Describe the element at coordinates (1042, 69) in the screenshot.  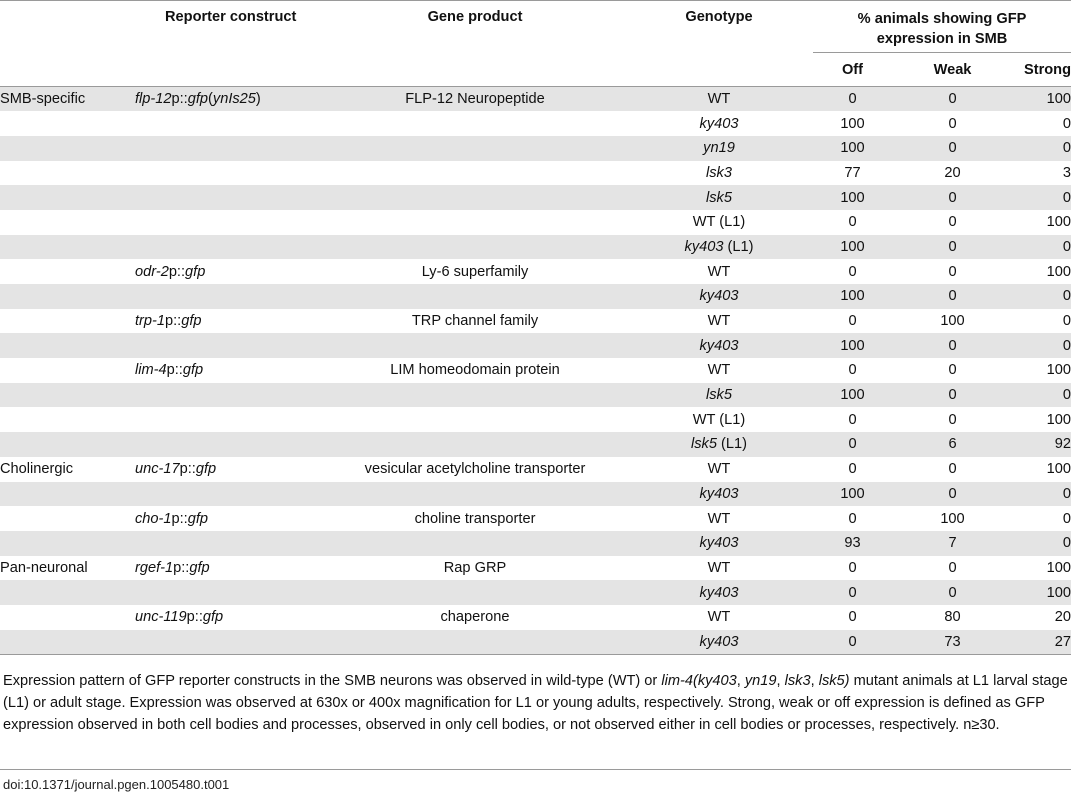
I see `strong-header: Strong` at that location.